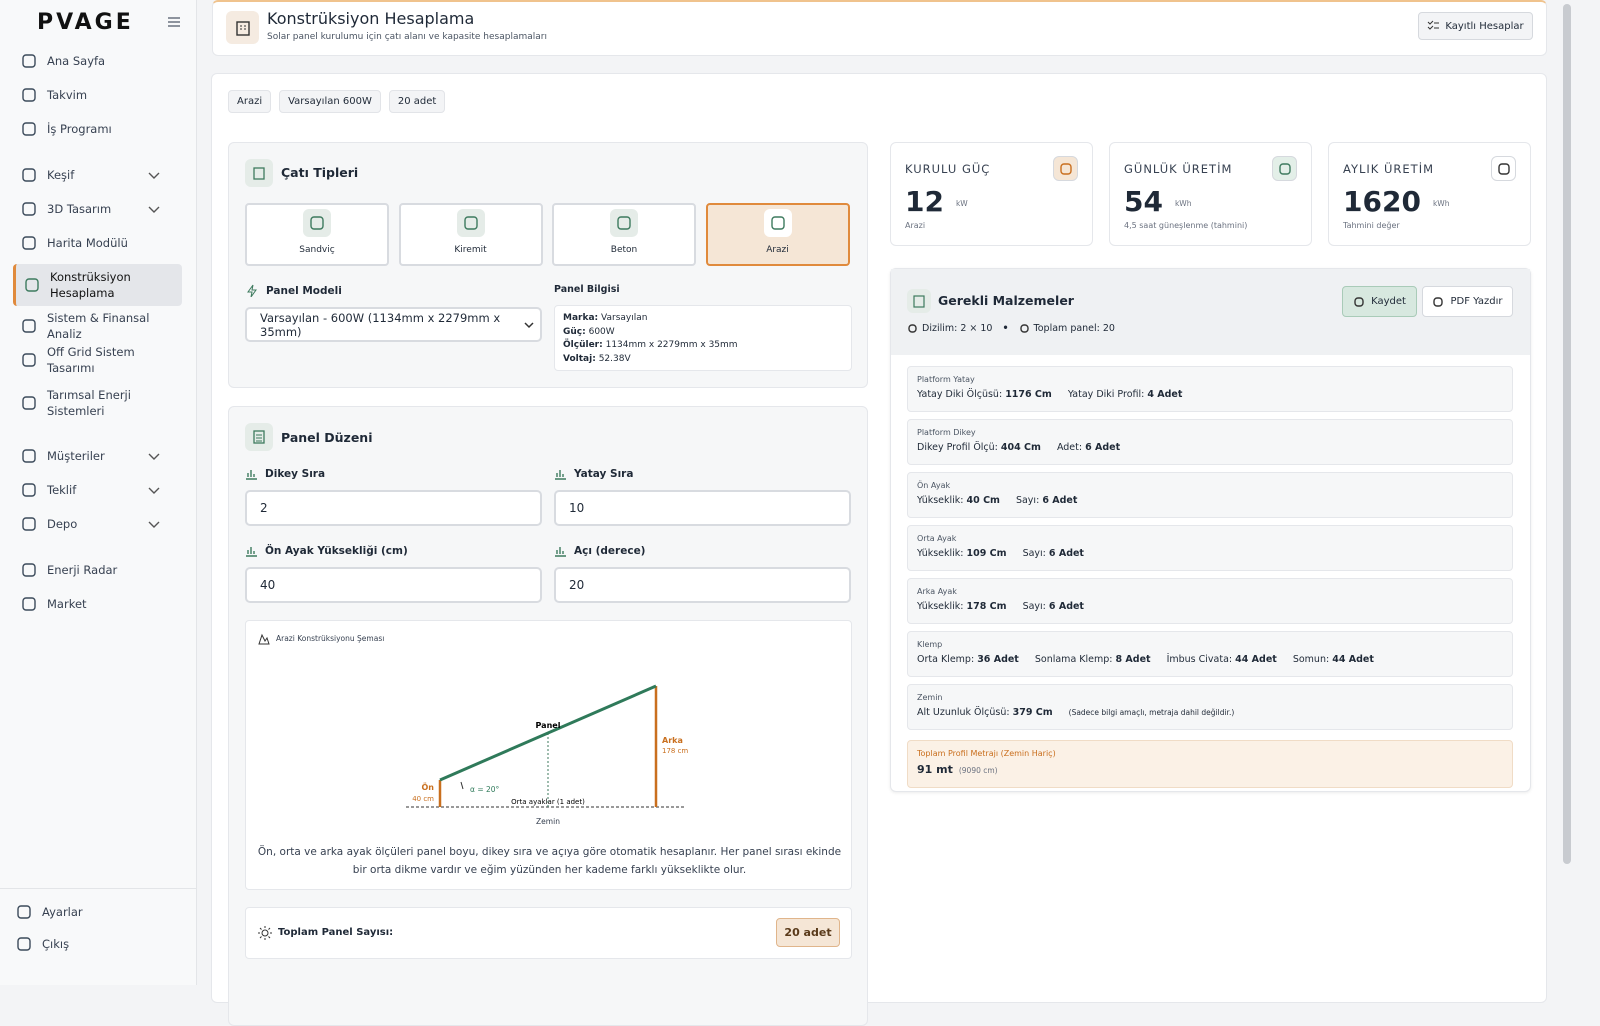  I want to click on front-height: 40 cm, so click(423, 799).